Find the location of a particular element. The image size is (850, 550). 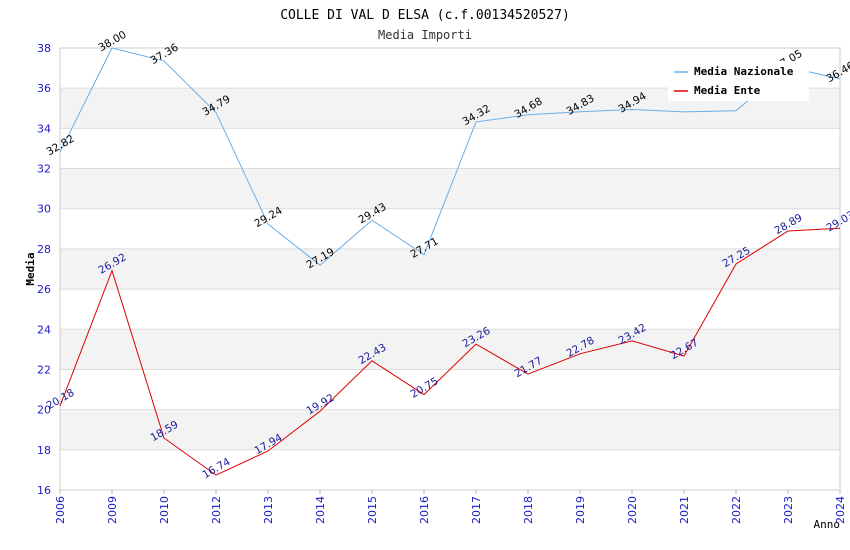

chart-title: COLLE DI VAL D ELSA (c.f.00134520527) is located at coordinates (425, 15).